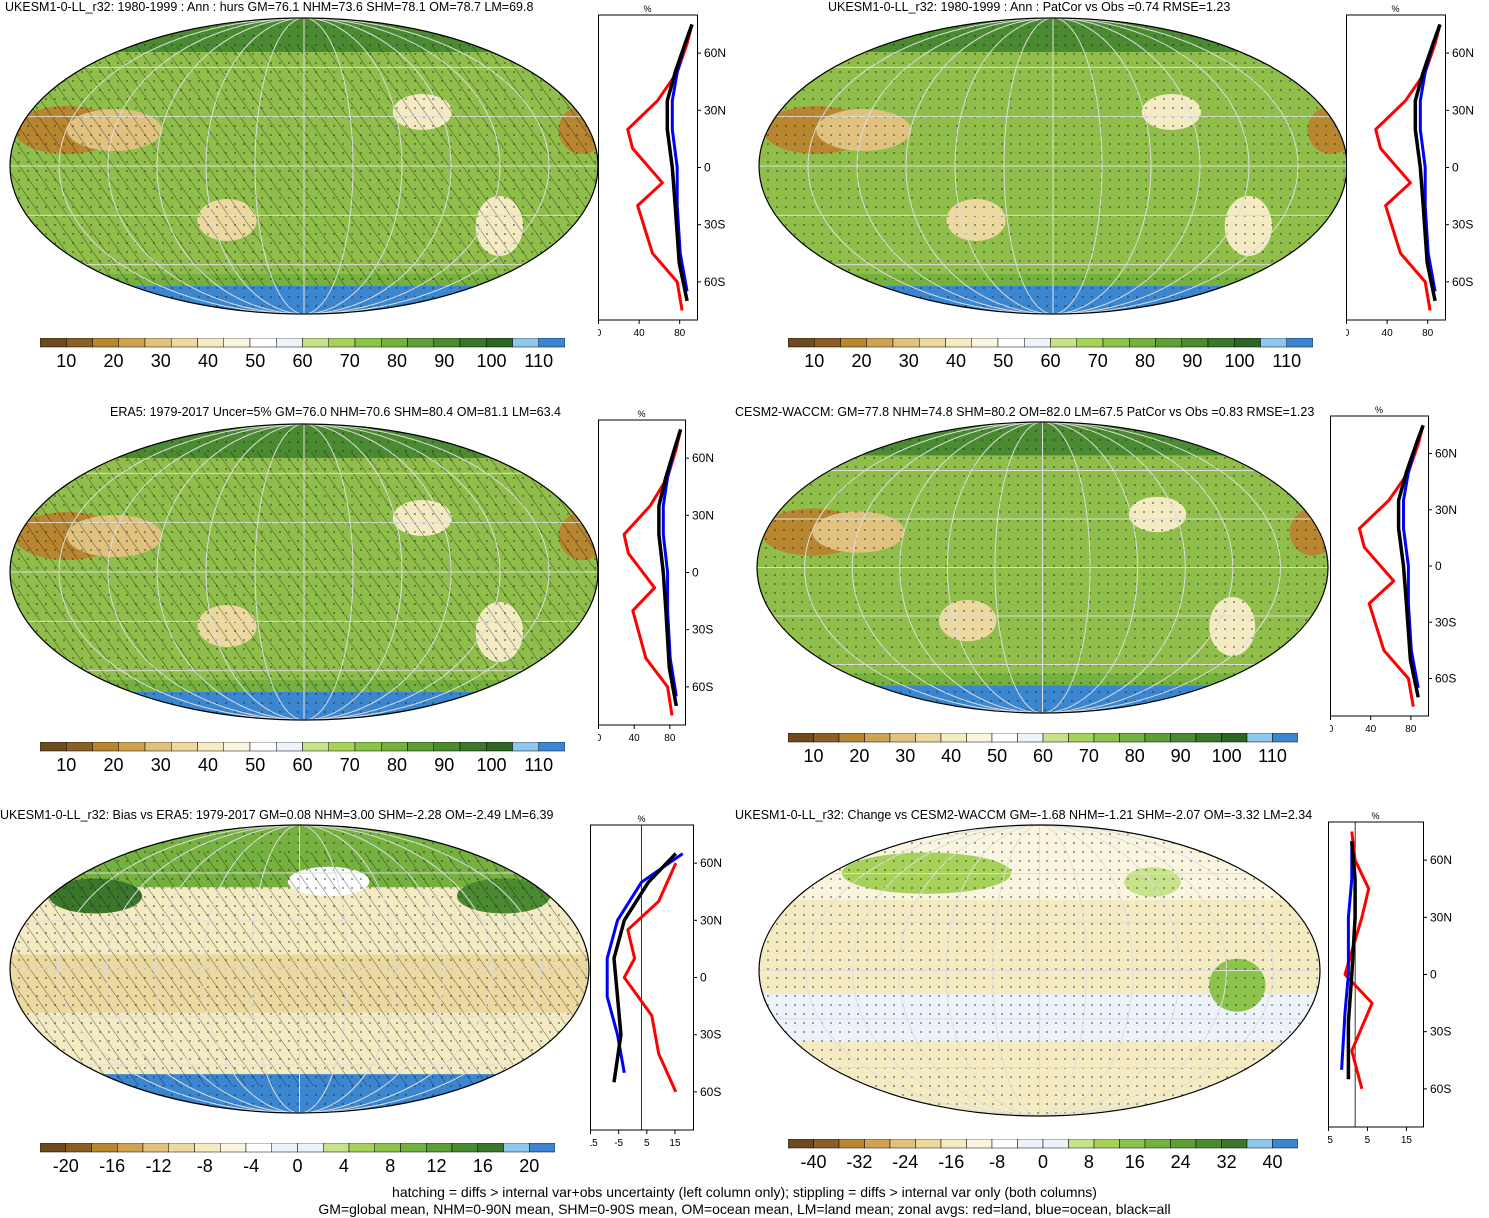 The image size is (1489, 1218). I want to click on colorbar-label: -24, so click(905, 1161).